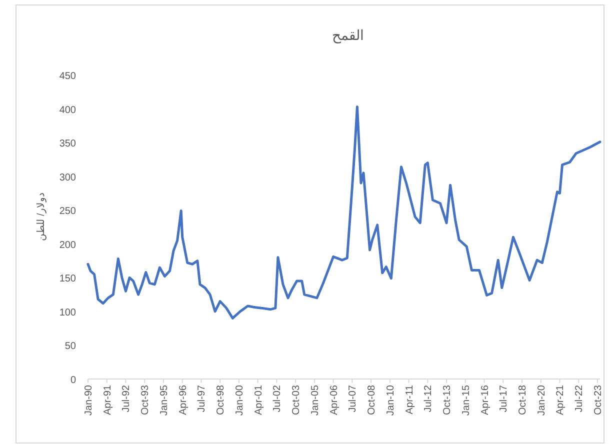 This screenshot has width=614, height=448. I want to click on x-tick-label: Apr-96, so click(183, 400).